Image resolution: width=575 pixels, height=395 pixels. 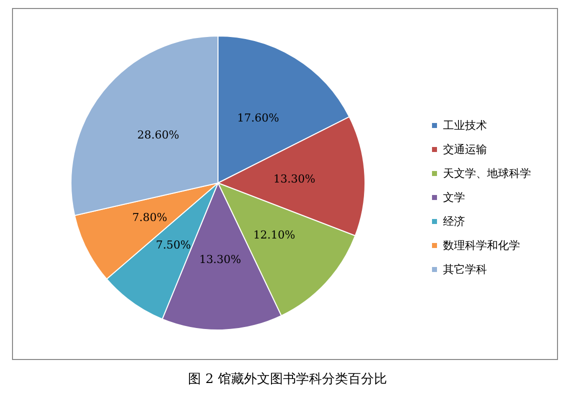 What do you see at coordinates (258, 117) in the screenshot?
I see `data-label: 17.60%` at bounding box center [258, 117].